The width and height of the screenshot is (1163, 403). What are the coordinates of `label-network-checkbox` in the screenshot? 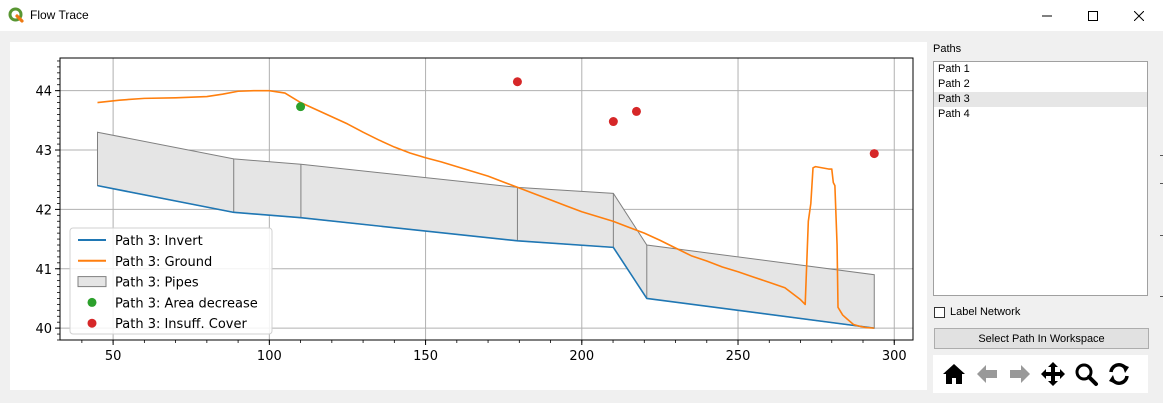 It's located at (939, 312).